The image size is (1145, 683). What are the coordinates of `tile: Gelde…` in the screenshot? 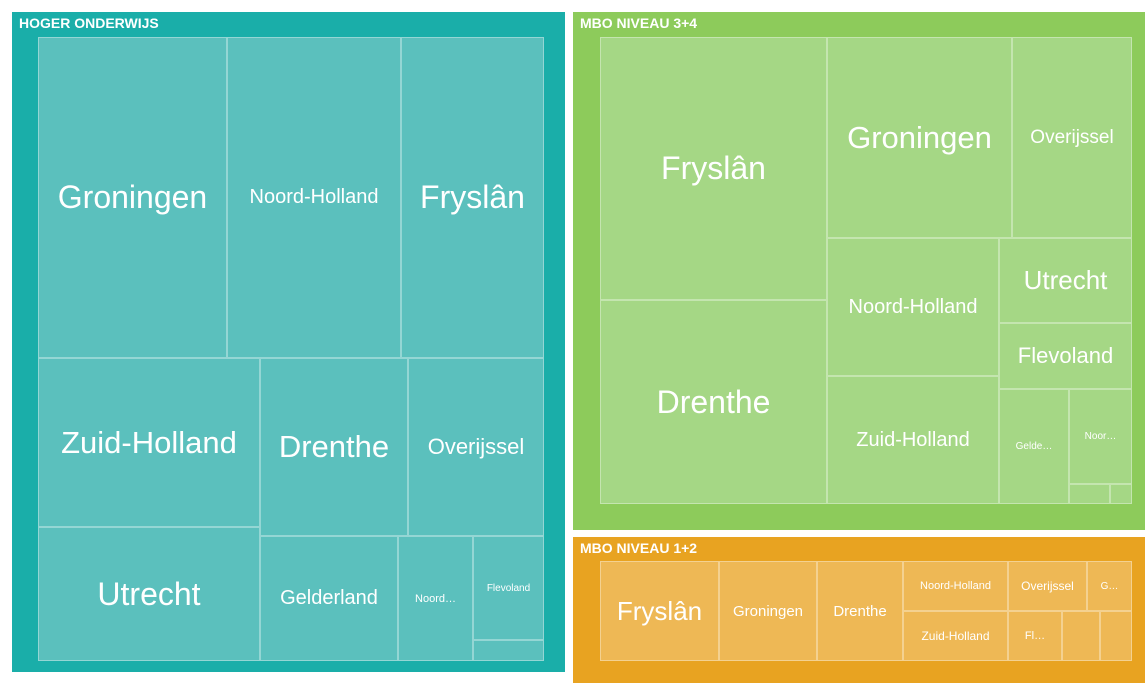 It's located at (1034, 446).